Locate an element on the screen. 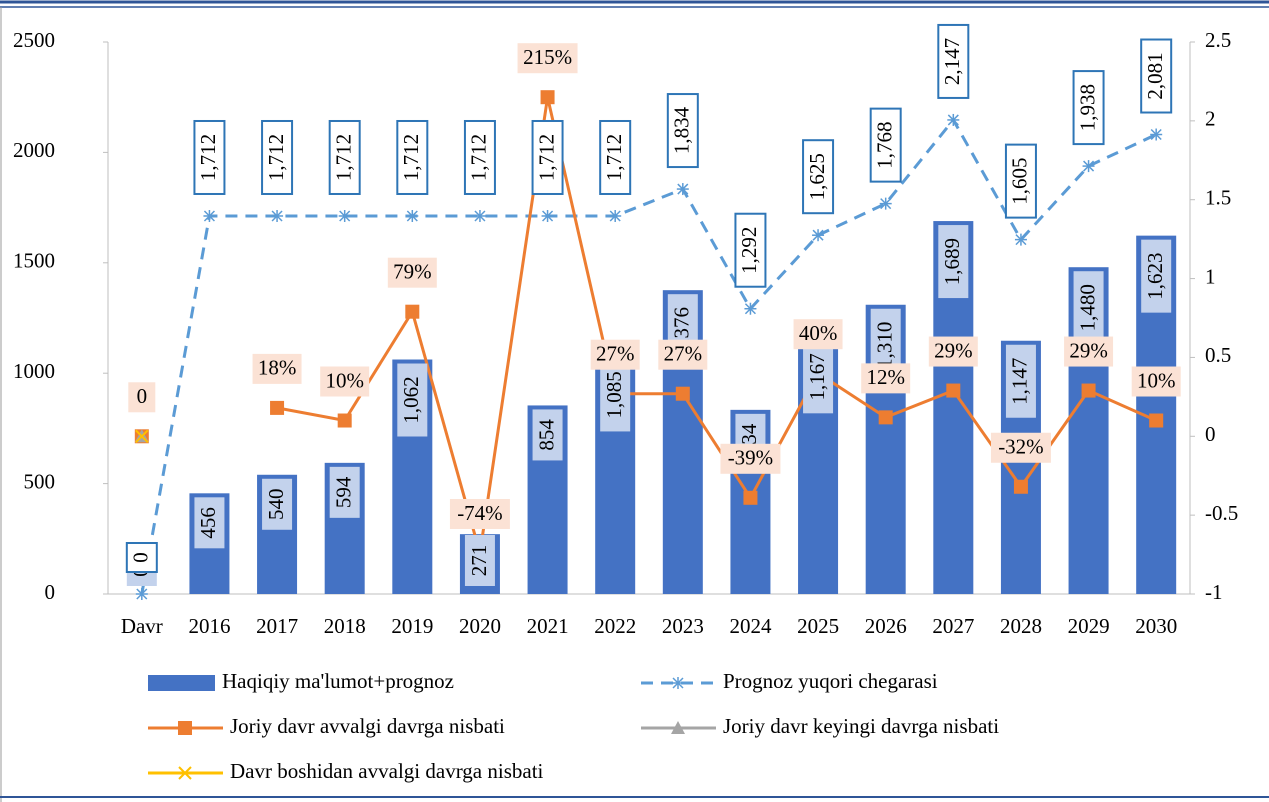  x-tick-label: 2029 is located at coordinates (1089, 626).